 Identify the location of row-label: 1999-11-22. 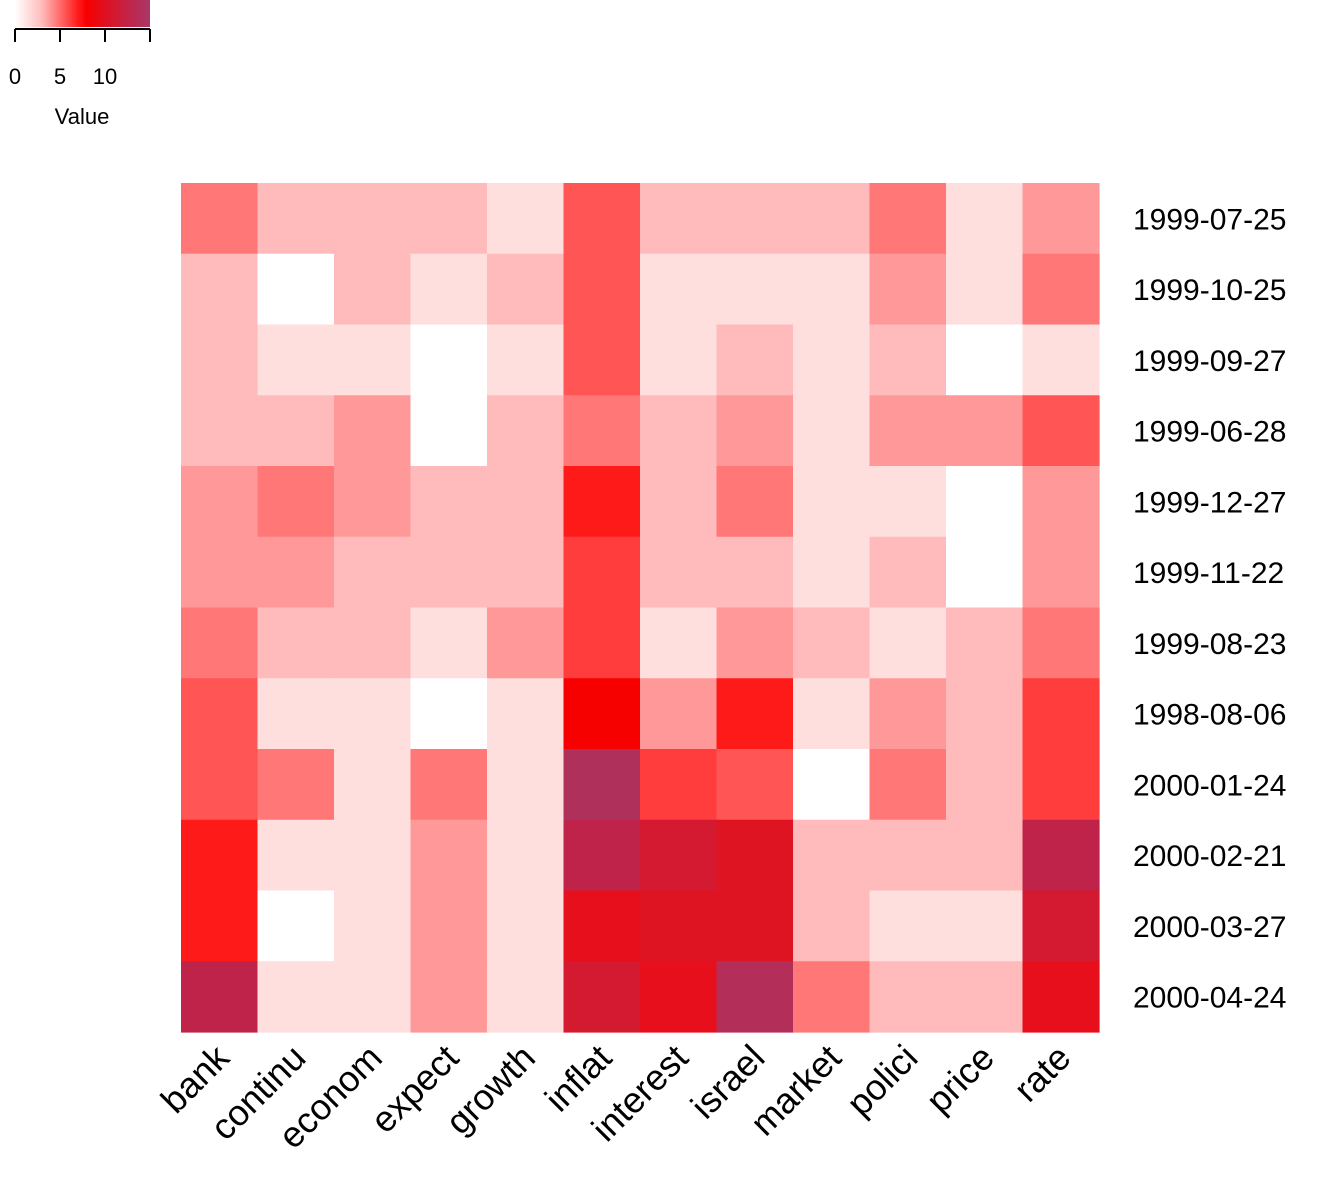
(1208, 573).